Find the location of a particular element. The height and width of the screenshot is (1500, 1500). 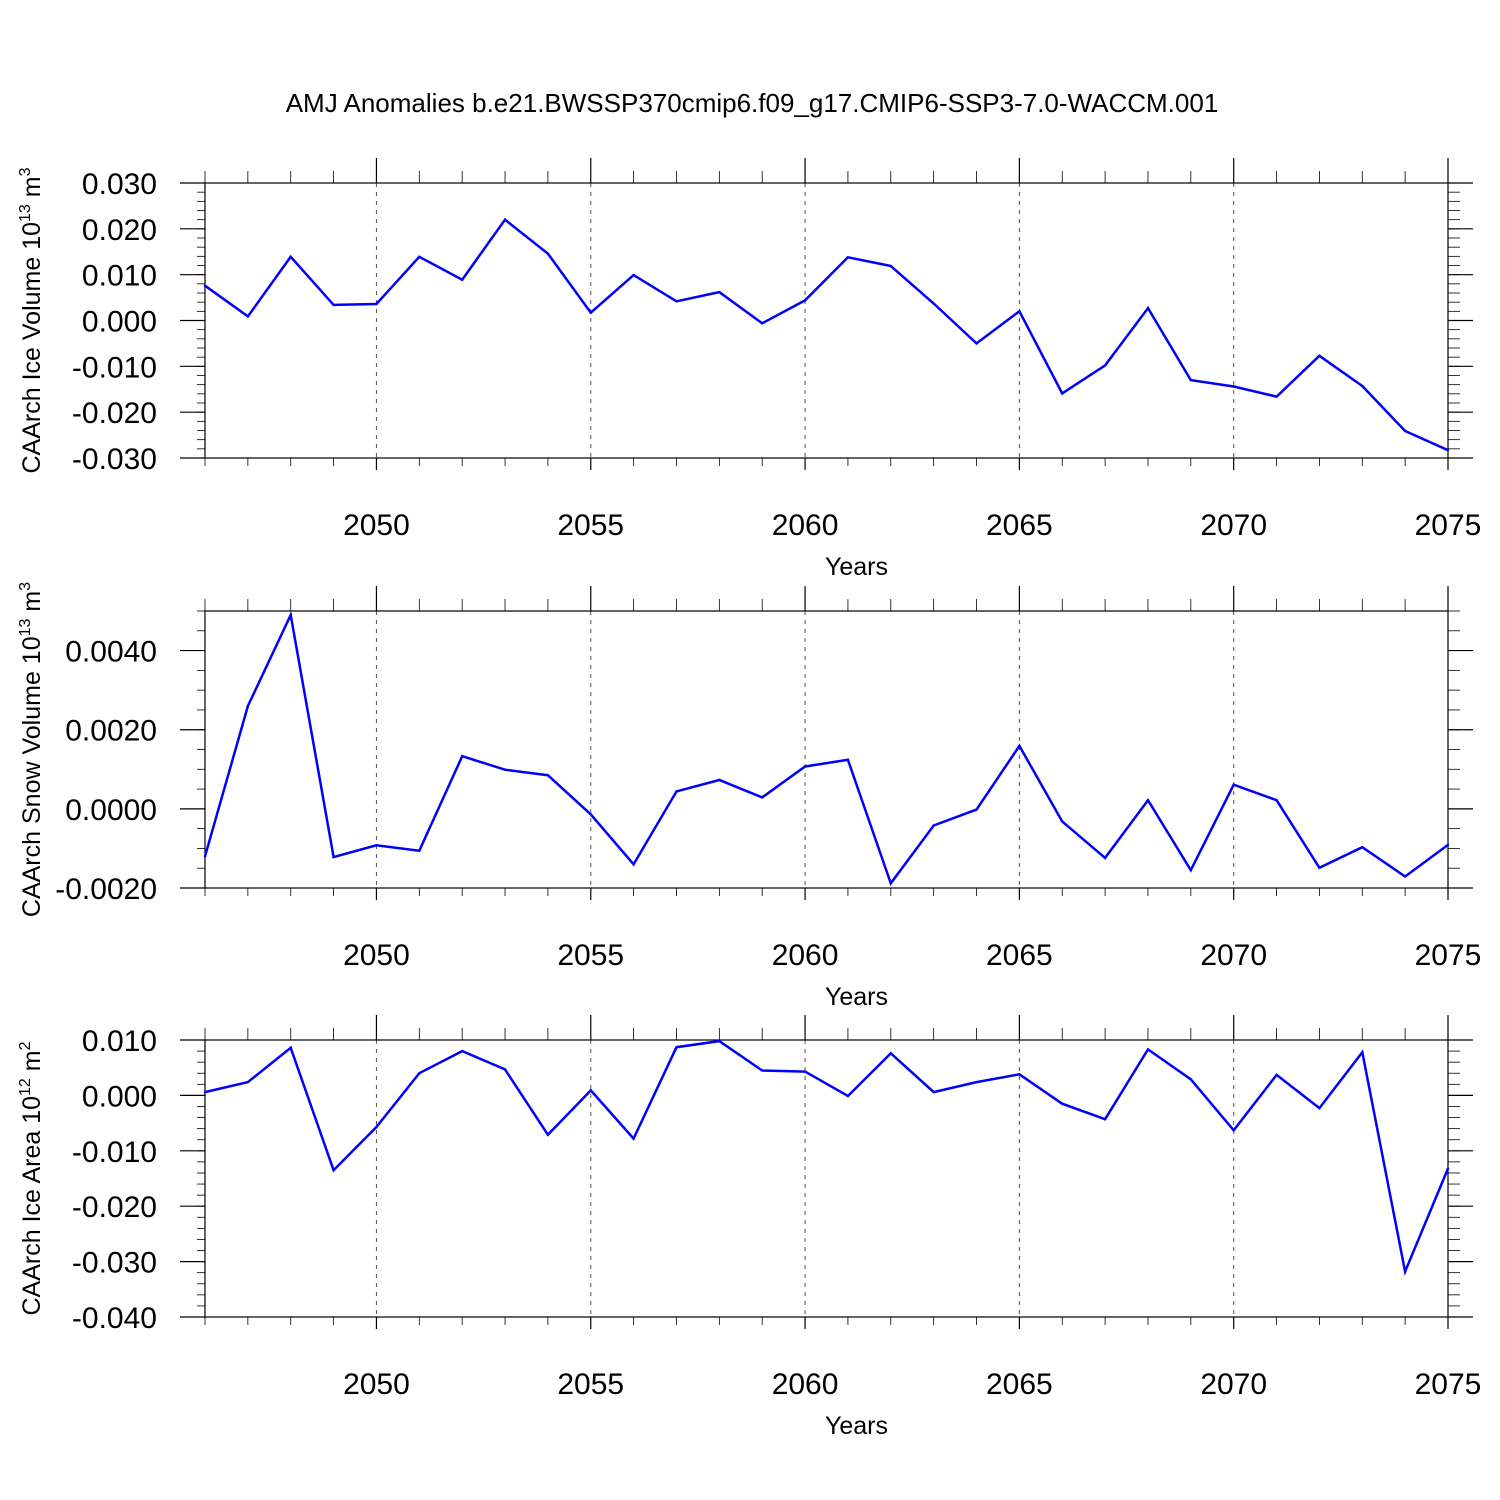

snow-volume-xtick-label: 2065 is located at coordinates (1019, 955).